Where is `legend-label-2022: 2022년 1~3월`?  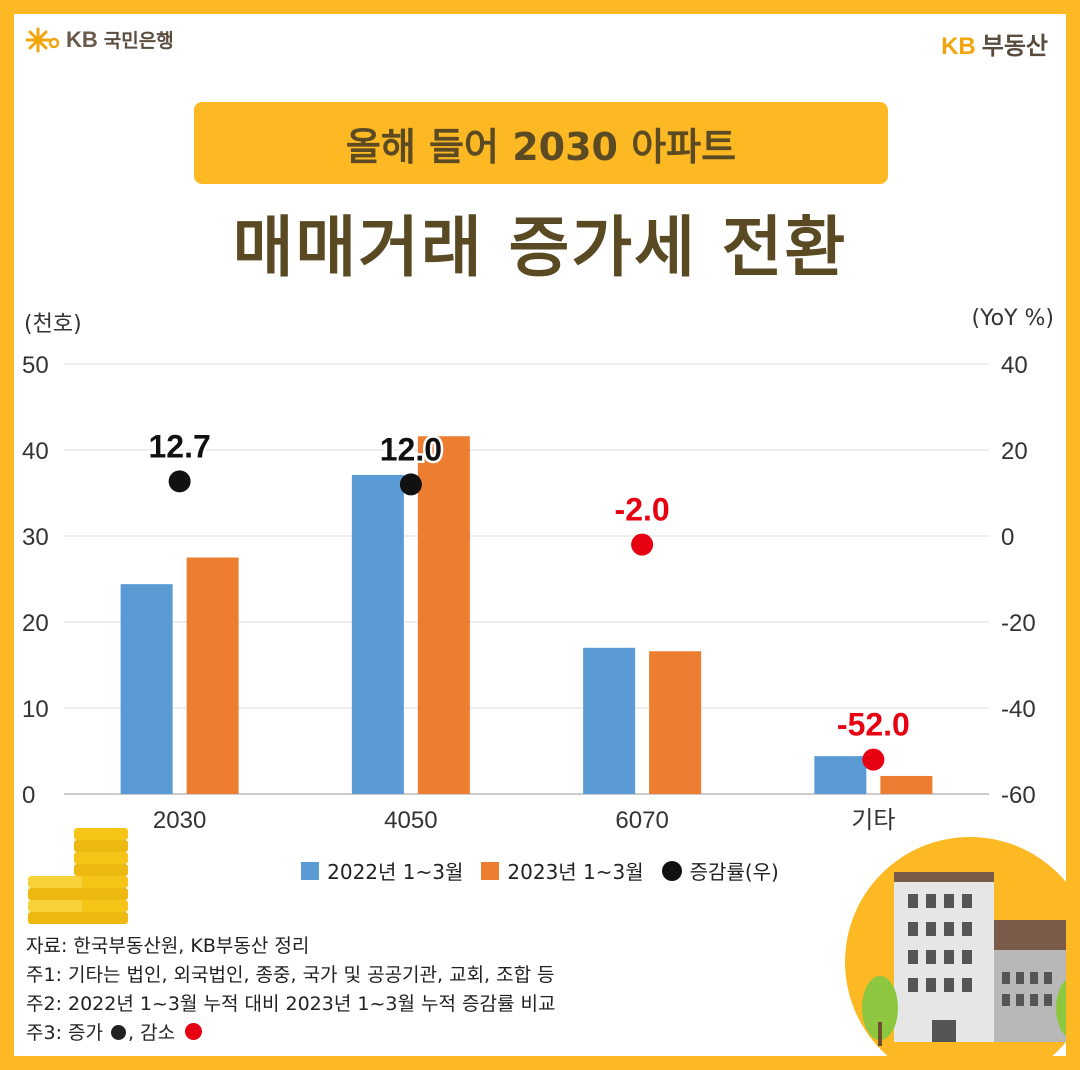
legend-label-2022: 2022년 1~3월 is located at coordinates (395, 872).